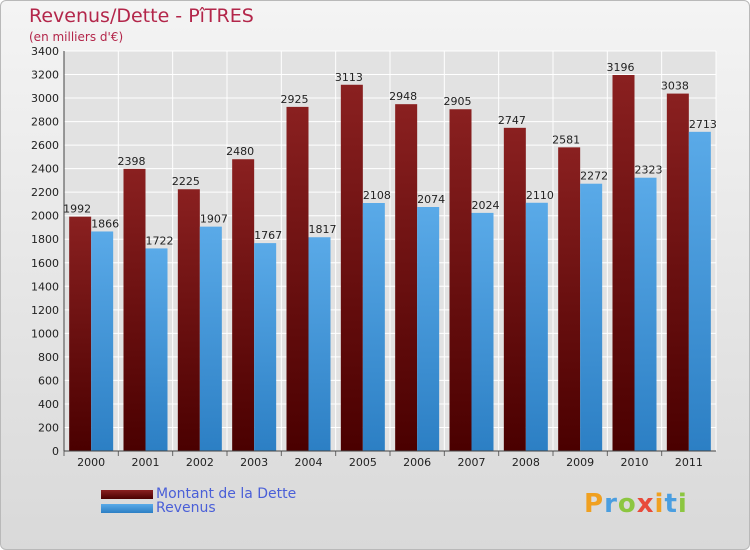 This screenshot has height=550, width=750. Describe the element at coordinates (214, 219) in the screenshot. I see `data-label-revenue: 1907` at that location.